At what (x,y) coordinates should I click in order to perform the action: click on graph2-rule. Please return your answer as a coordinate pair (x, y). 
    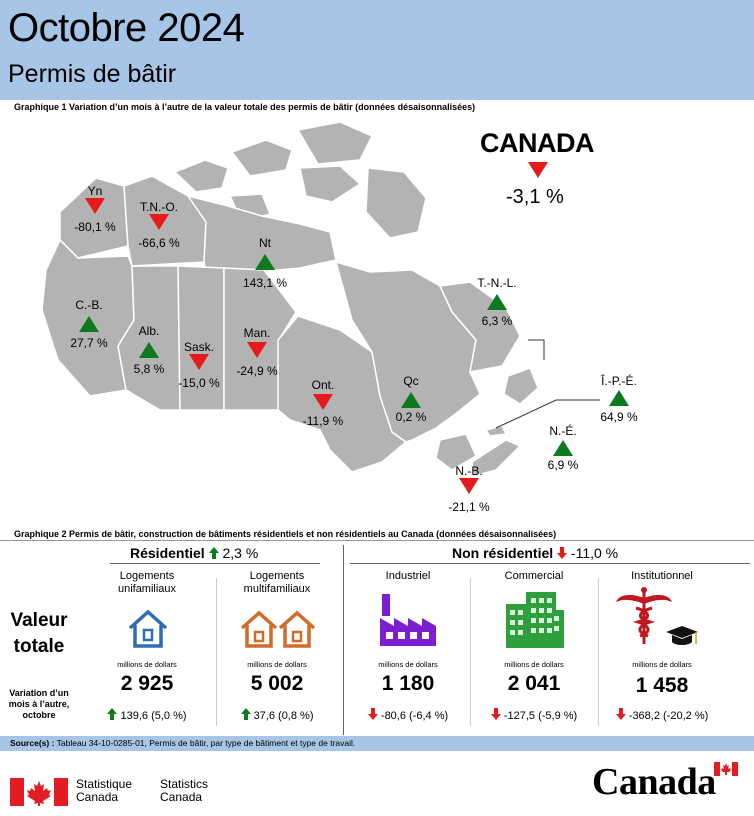
    Looking at the image, I should click on (377, 540).